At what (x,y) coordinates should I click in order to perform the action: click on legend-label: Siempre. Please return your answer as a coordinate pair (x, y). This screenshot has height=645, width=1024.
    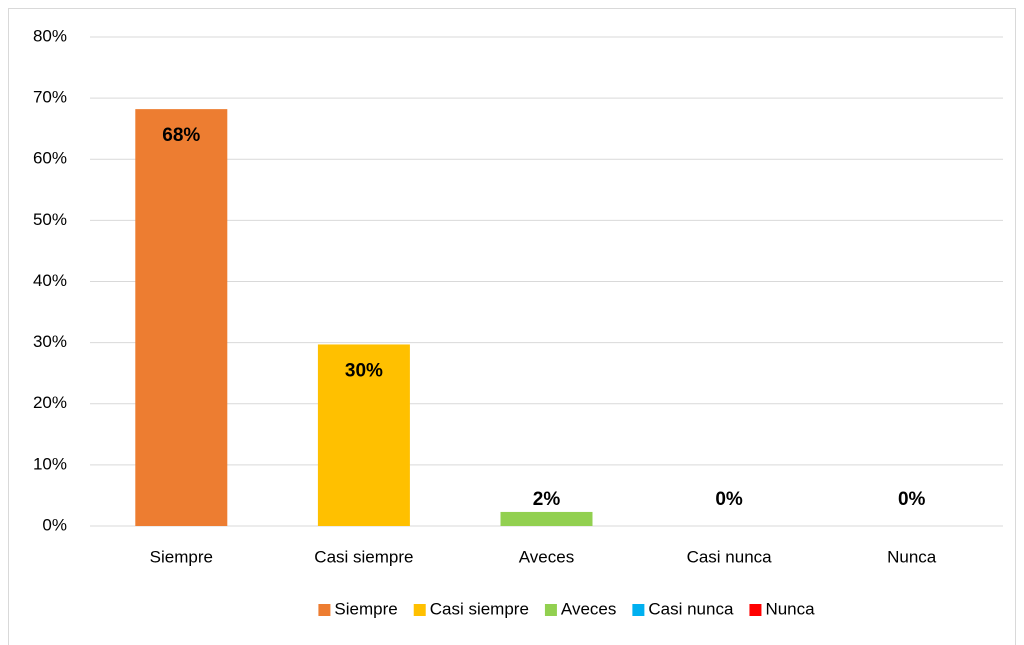
    Looking at the image, I should click on (365, 608).